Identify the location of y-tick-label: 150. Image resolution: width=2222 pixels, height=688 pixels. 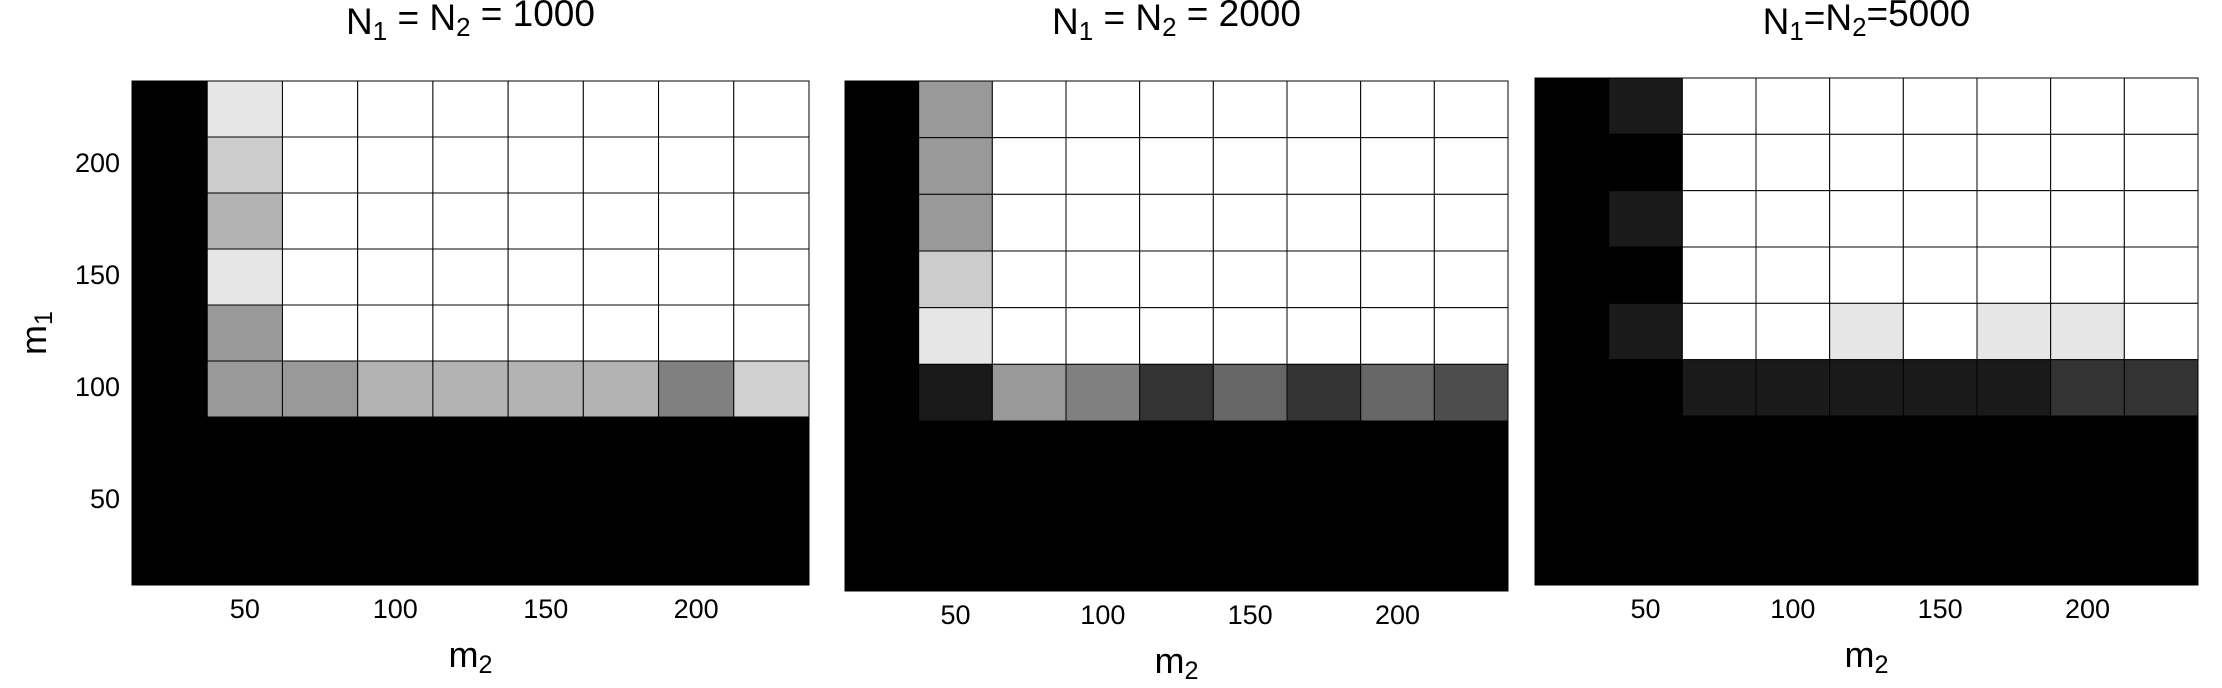
(97, 275).